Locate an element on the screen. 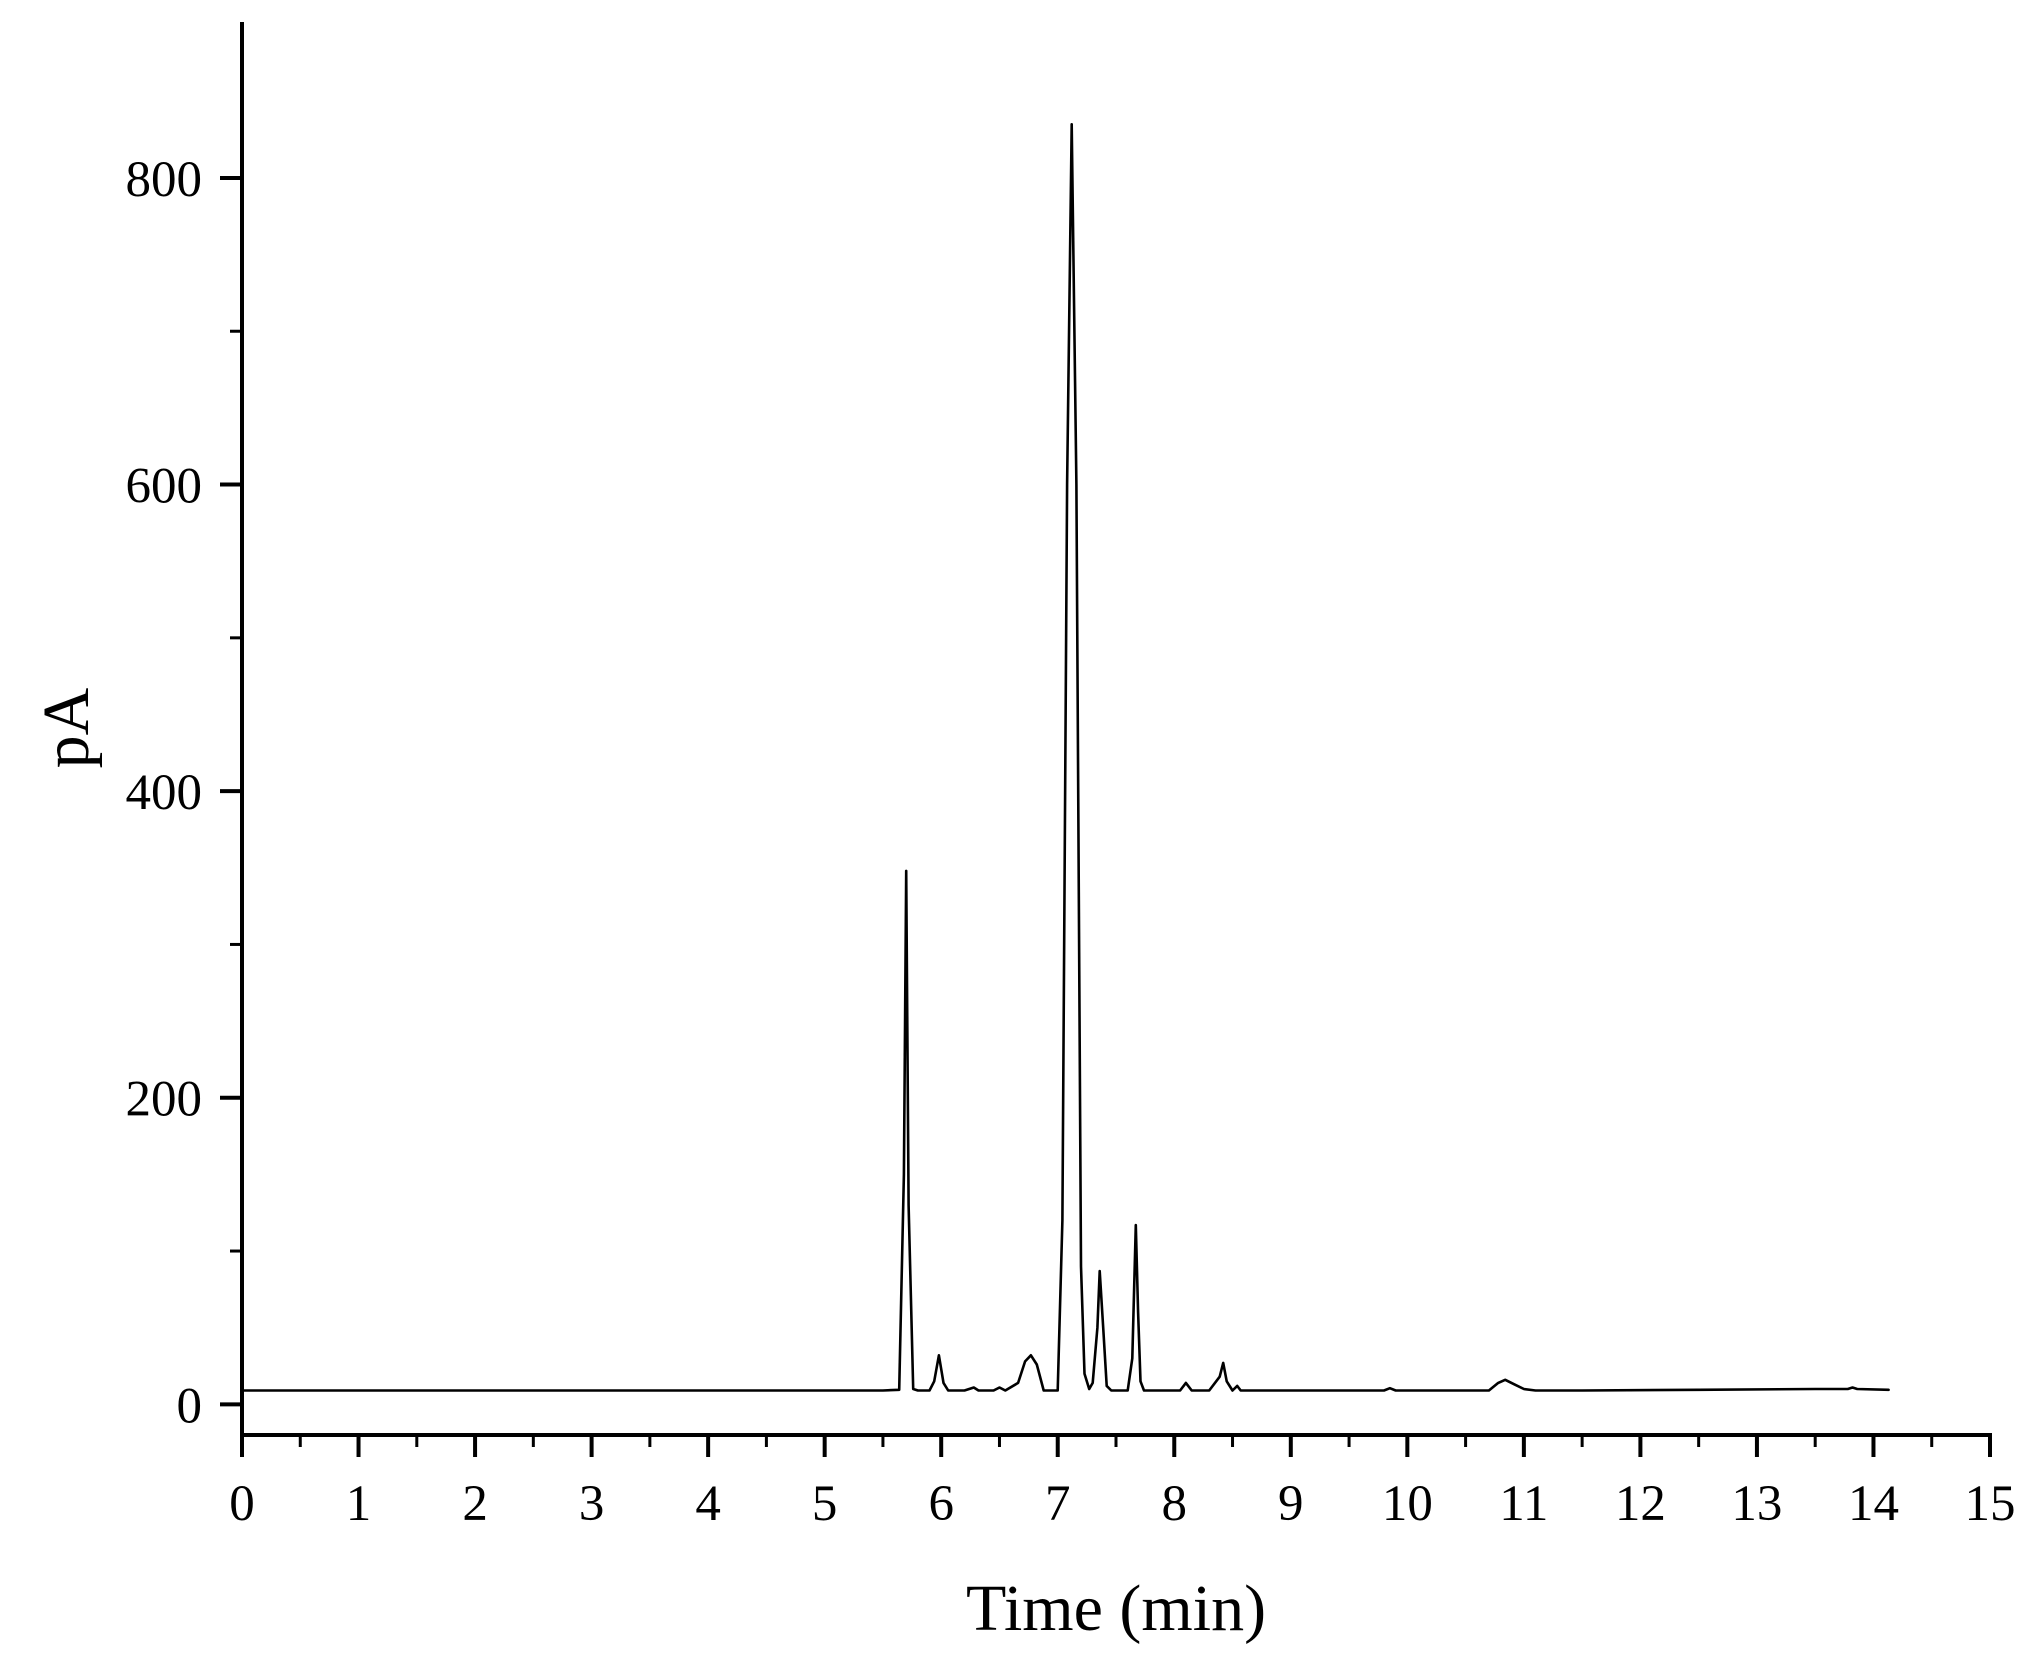 The image size is (2041, 1665). x-axis-title: Time (min) is located at coordinates (1116, 1608).